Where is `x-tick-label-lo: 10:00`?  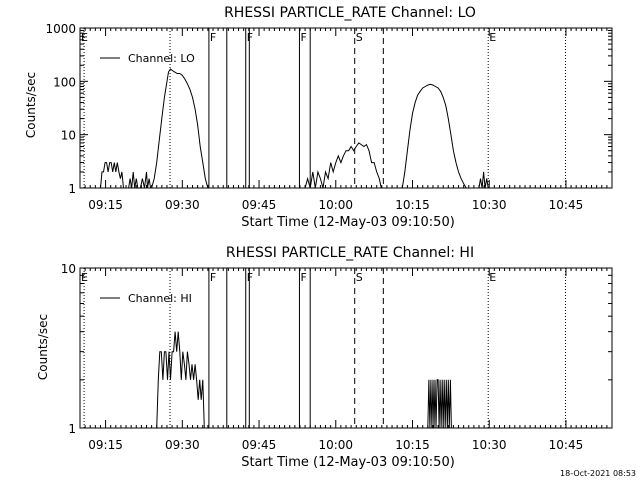
x-tick-label-lo: 10:00 is located at coordinates (335, 205).